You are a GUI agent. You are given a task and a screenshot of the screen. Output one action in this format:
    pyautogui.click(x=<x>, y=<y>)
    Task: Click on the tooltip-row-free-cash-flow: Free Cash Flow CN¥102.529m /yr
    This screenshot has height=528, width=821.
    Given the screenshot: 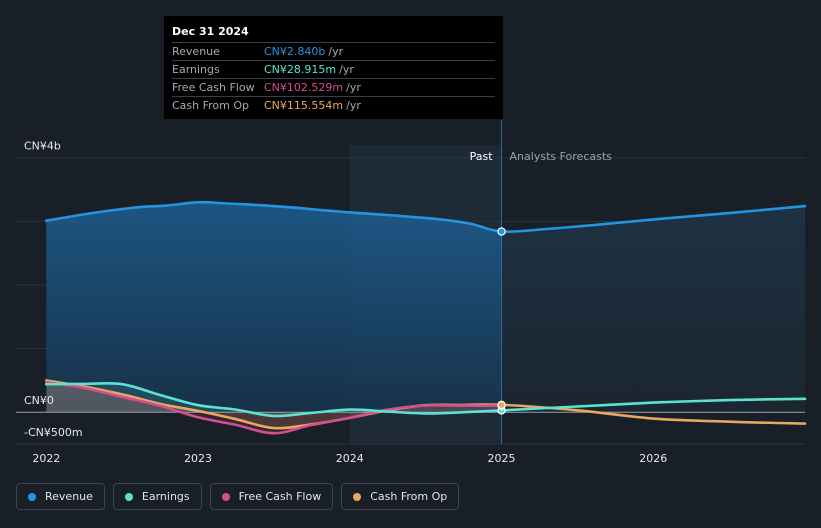 What is the action you would take?
    pyautogui.click(x=333, y=87)
    